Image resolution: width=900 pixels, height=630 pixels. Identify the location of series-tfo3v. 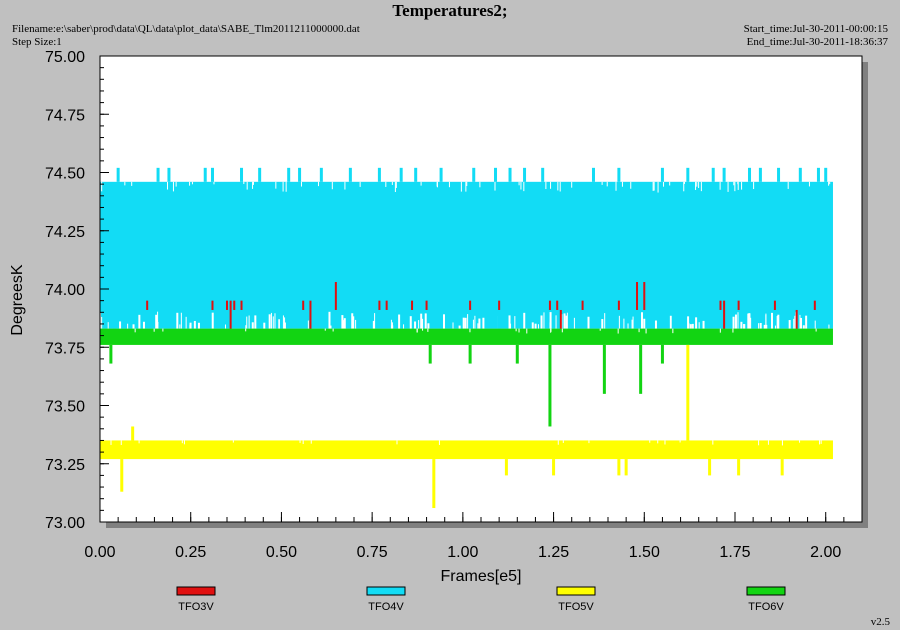
(481, 309).